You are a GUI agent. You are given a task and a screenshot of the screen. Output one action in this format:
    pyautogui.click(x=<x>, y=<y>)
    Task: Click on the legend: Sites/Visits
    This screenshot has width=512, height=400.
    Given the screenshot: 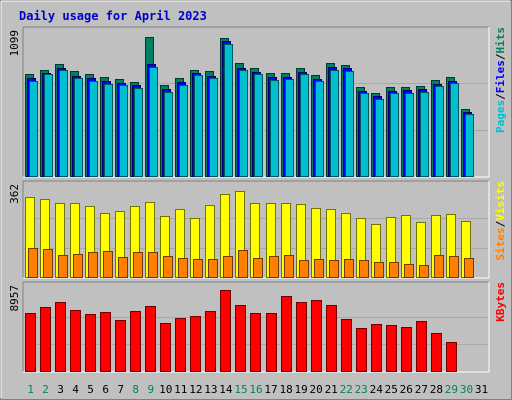 What is the action you would take?
    pyautogui.click(x=500, y=221)
    